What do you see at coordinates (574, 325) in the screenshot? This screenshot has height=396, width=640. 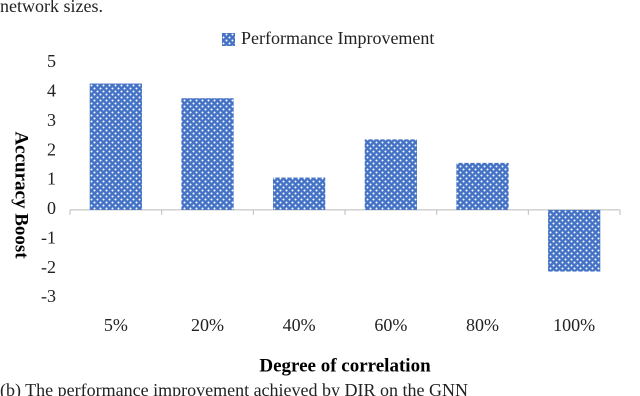 I see `x-tick-label: 100%` at bounding box center [574, 325].